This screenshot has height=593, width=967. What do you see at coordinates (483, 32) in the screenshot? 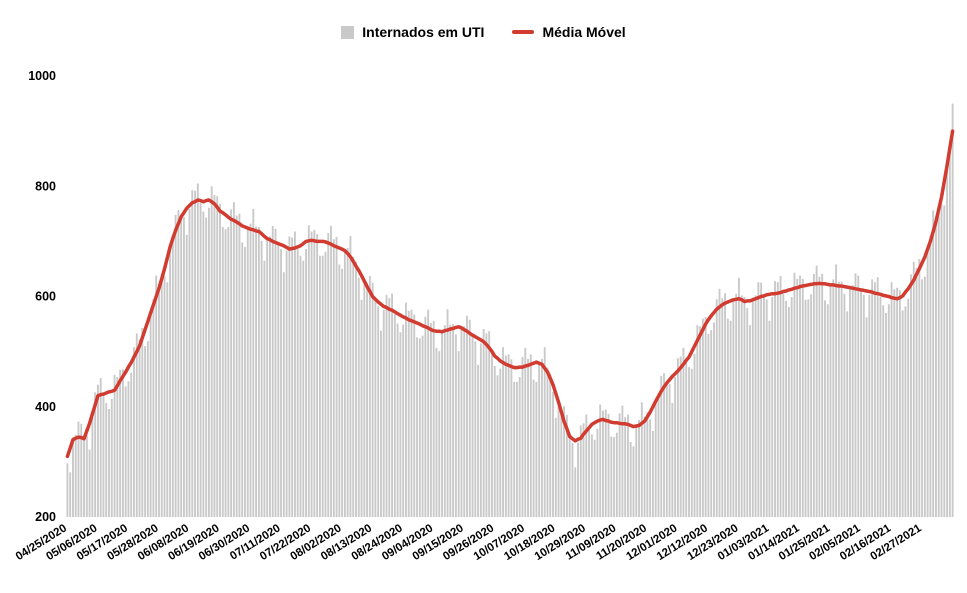
I see `chart-legend: Internados em UTI Média Móvel` at bounding box center [483, 32].